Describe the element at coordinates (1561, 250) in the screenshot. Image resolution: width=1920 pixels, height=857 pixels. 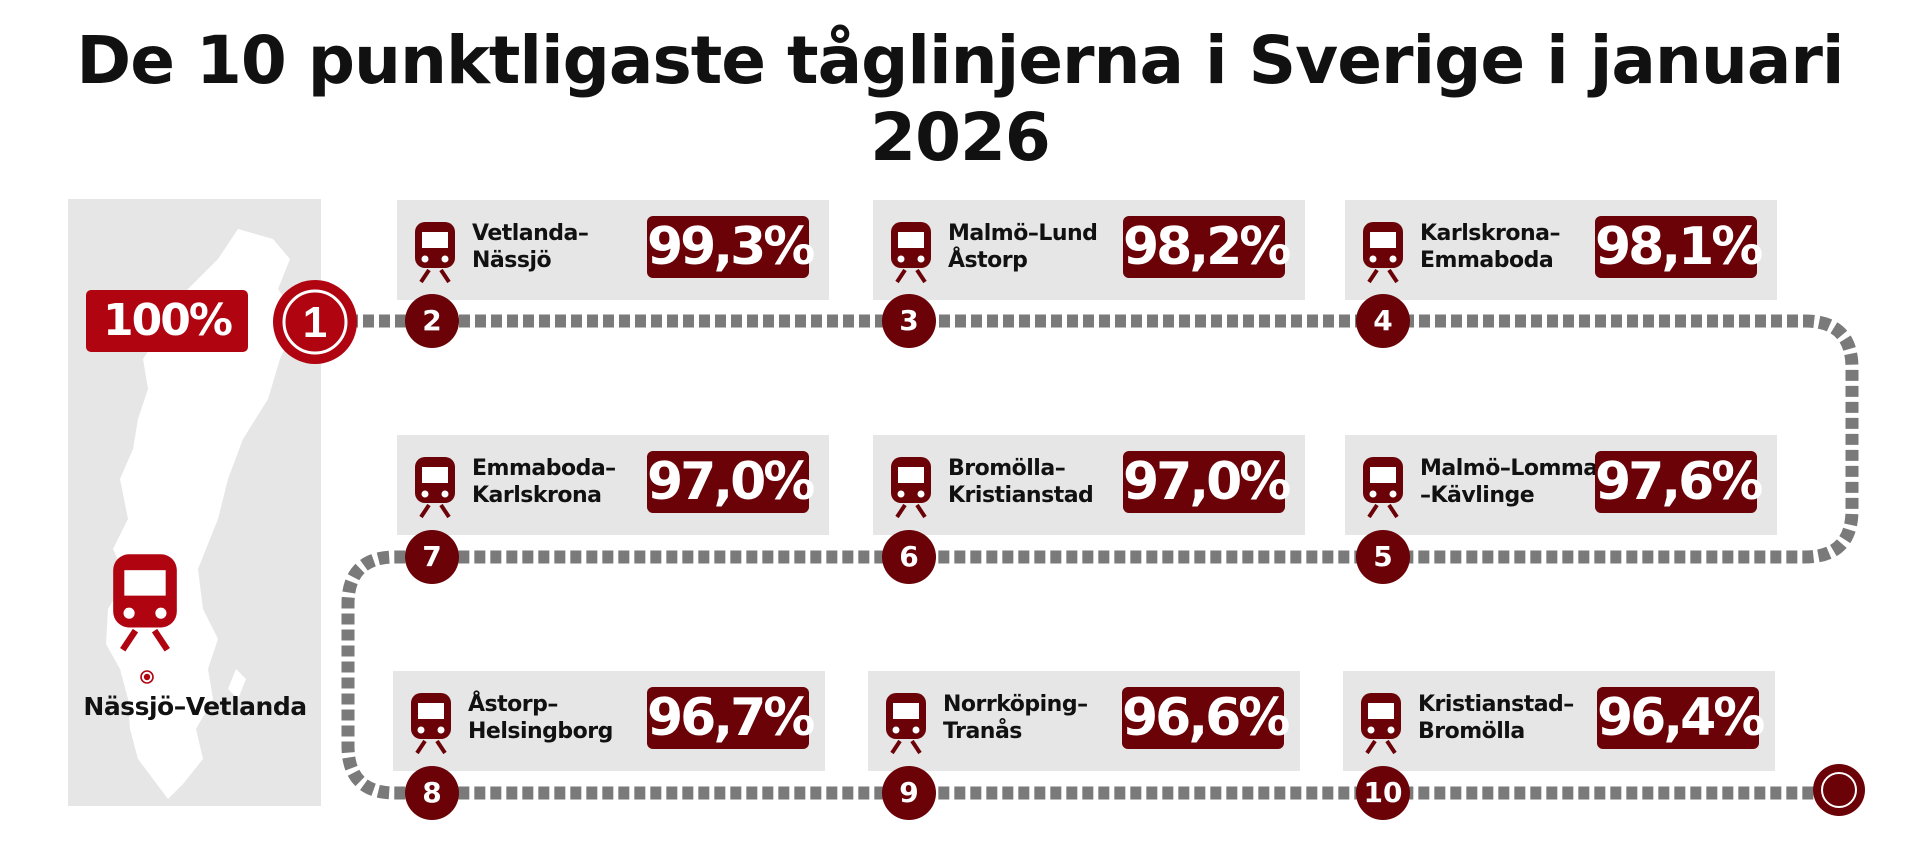
I see `line-card: Karlskrona– Emmaboda 98,1%` at that location.